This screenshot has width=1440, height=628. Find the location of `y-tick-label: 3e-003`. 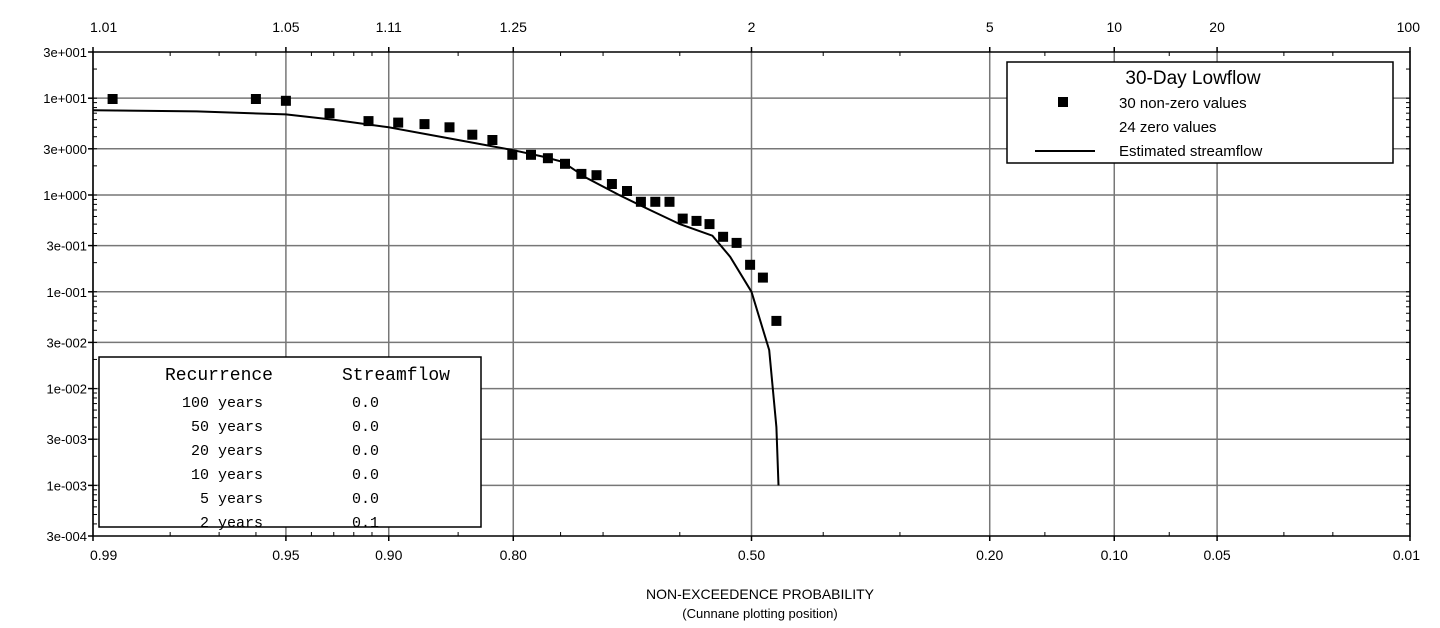

y-tick-label: 3e-003 is located at coordinates (67, 439).